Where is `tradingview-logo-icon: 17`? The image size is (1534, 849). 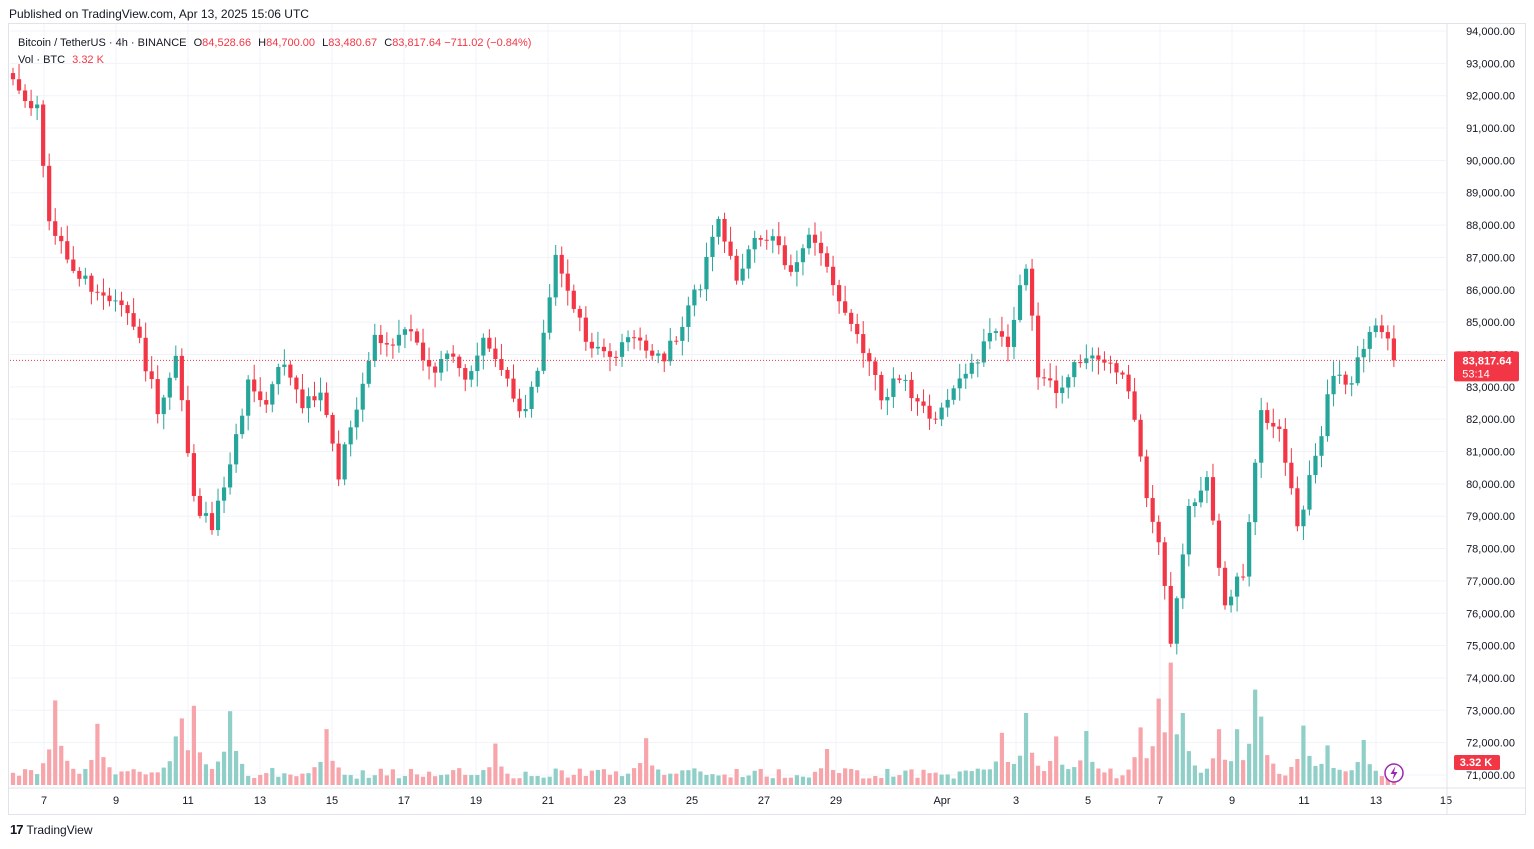 tradingview-logo-icon: 17 is located at coordinates (17, 829).